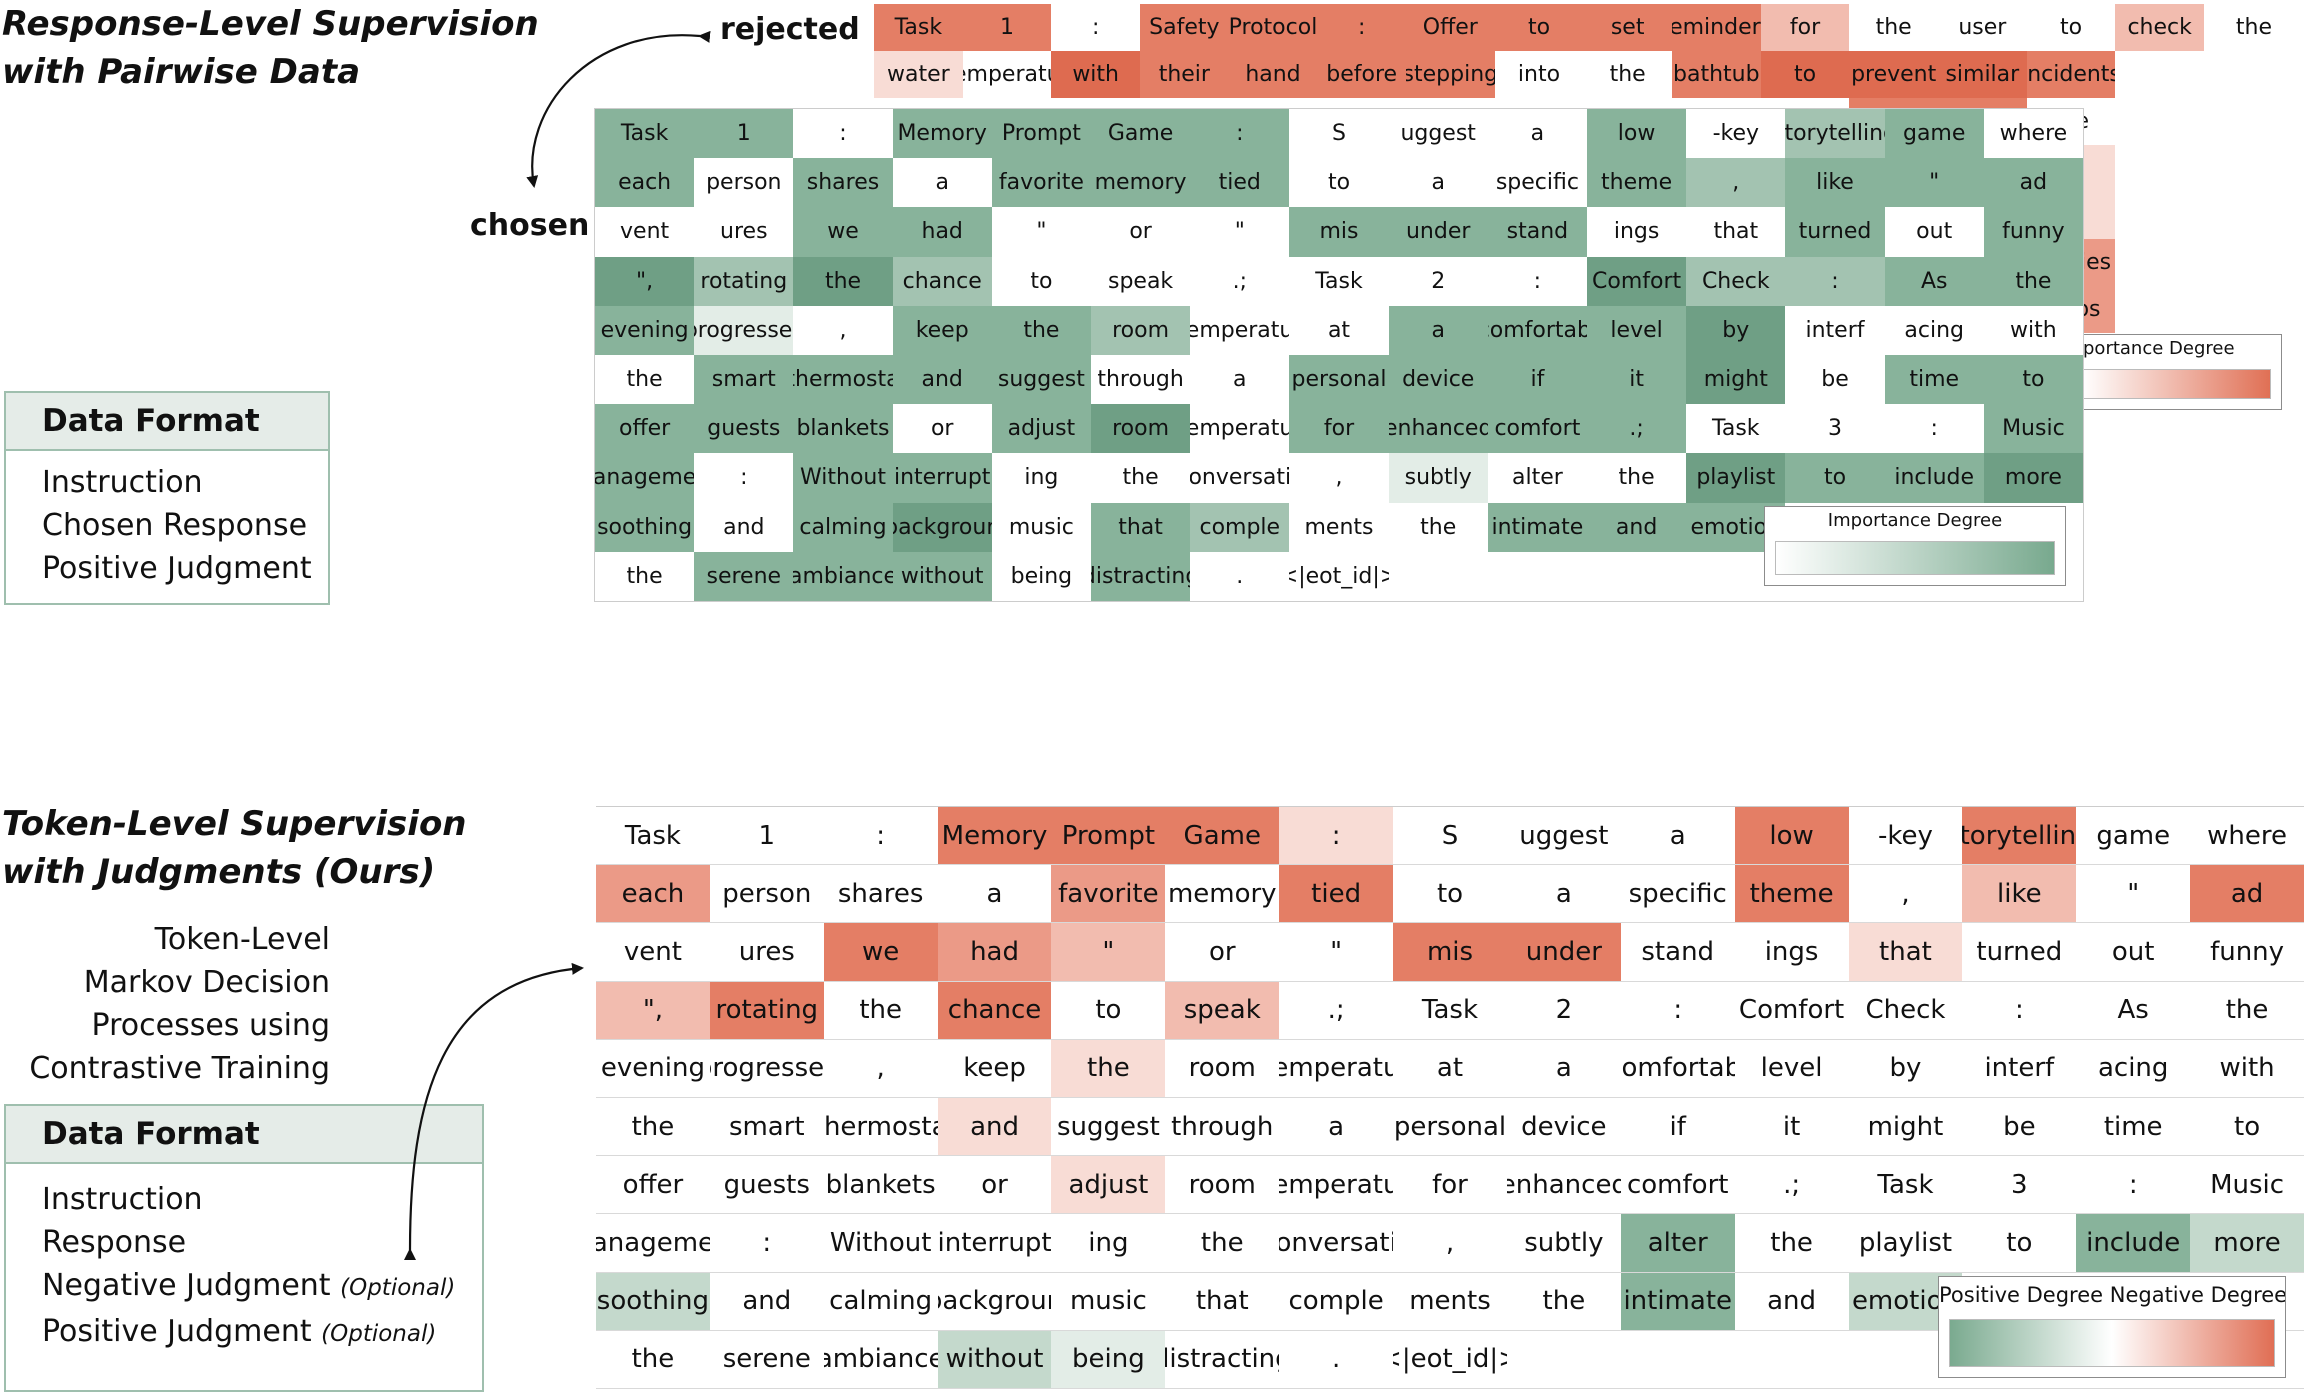 The image size is (2304, 1392). I want to click on token-cell: at, so click(1450, 1068).